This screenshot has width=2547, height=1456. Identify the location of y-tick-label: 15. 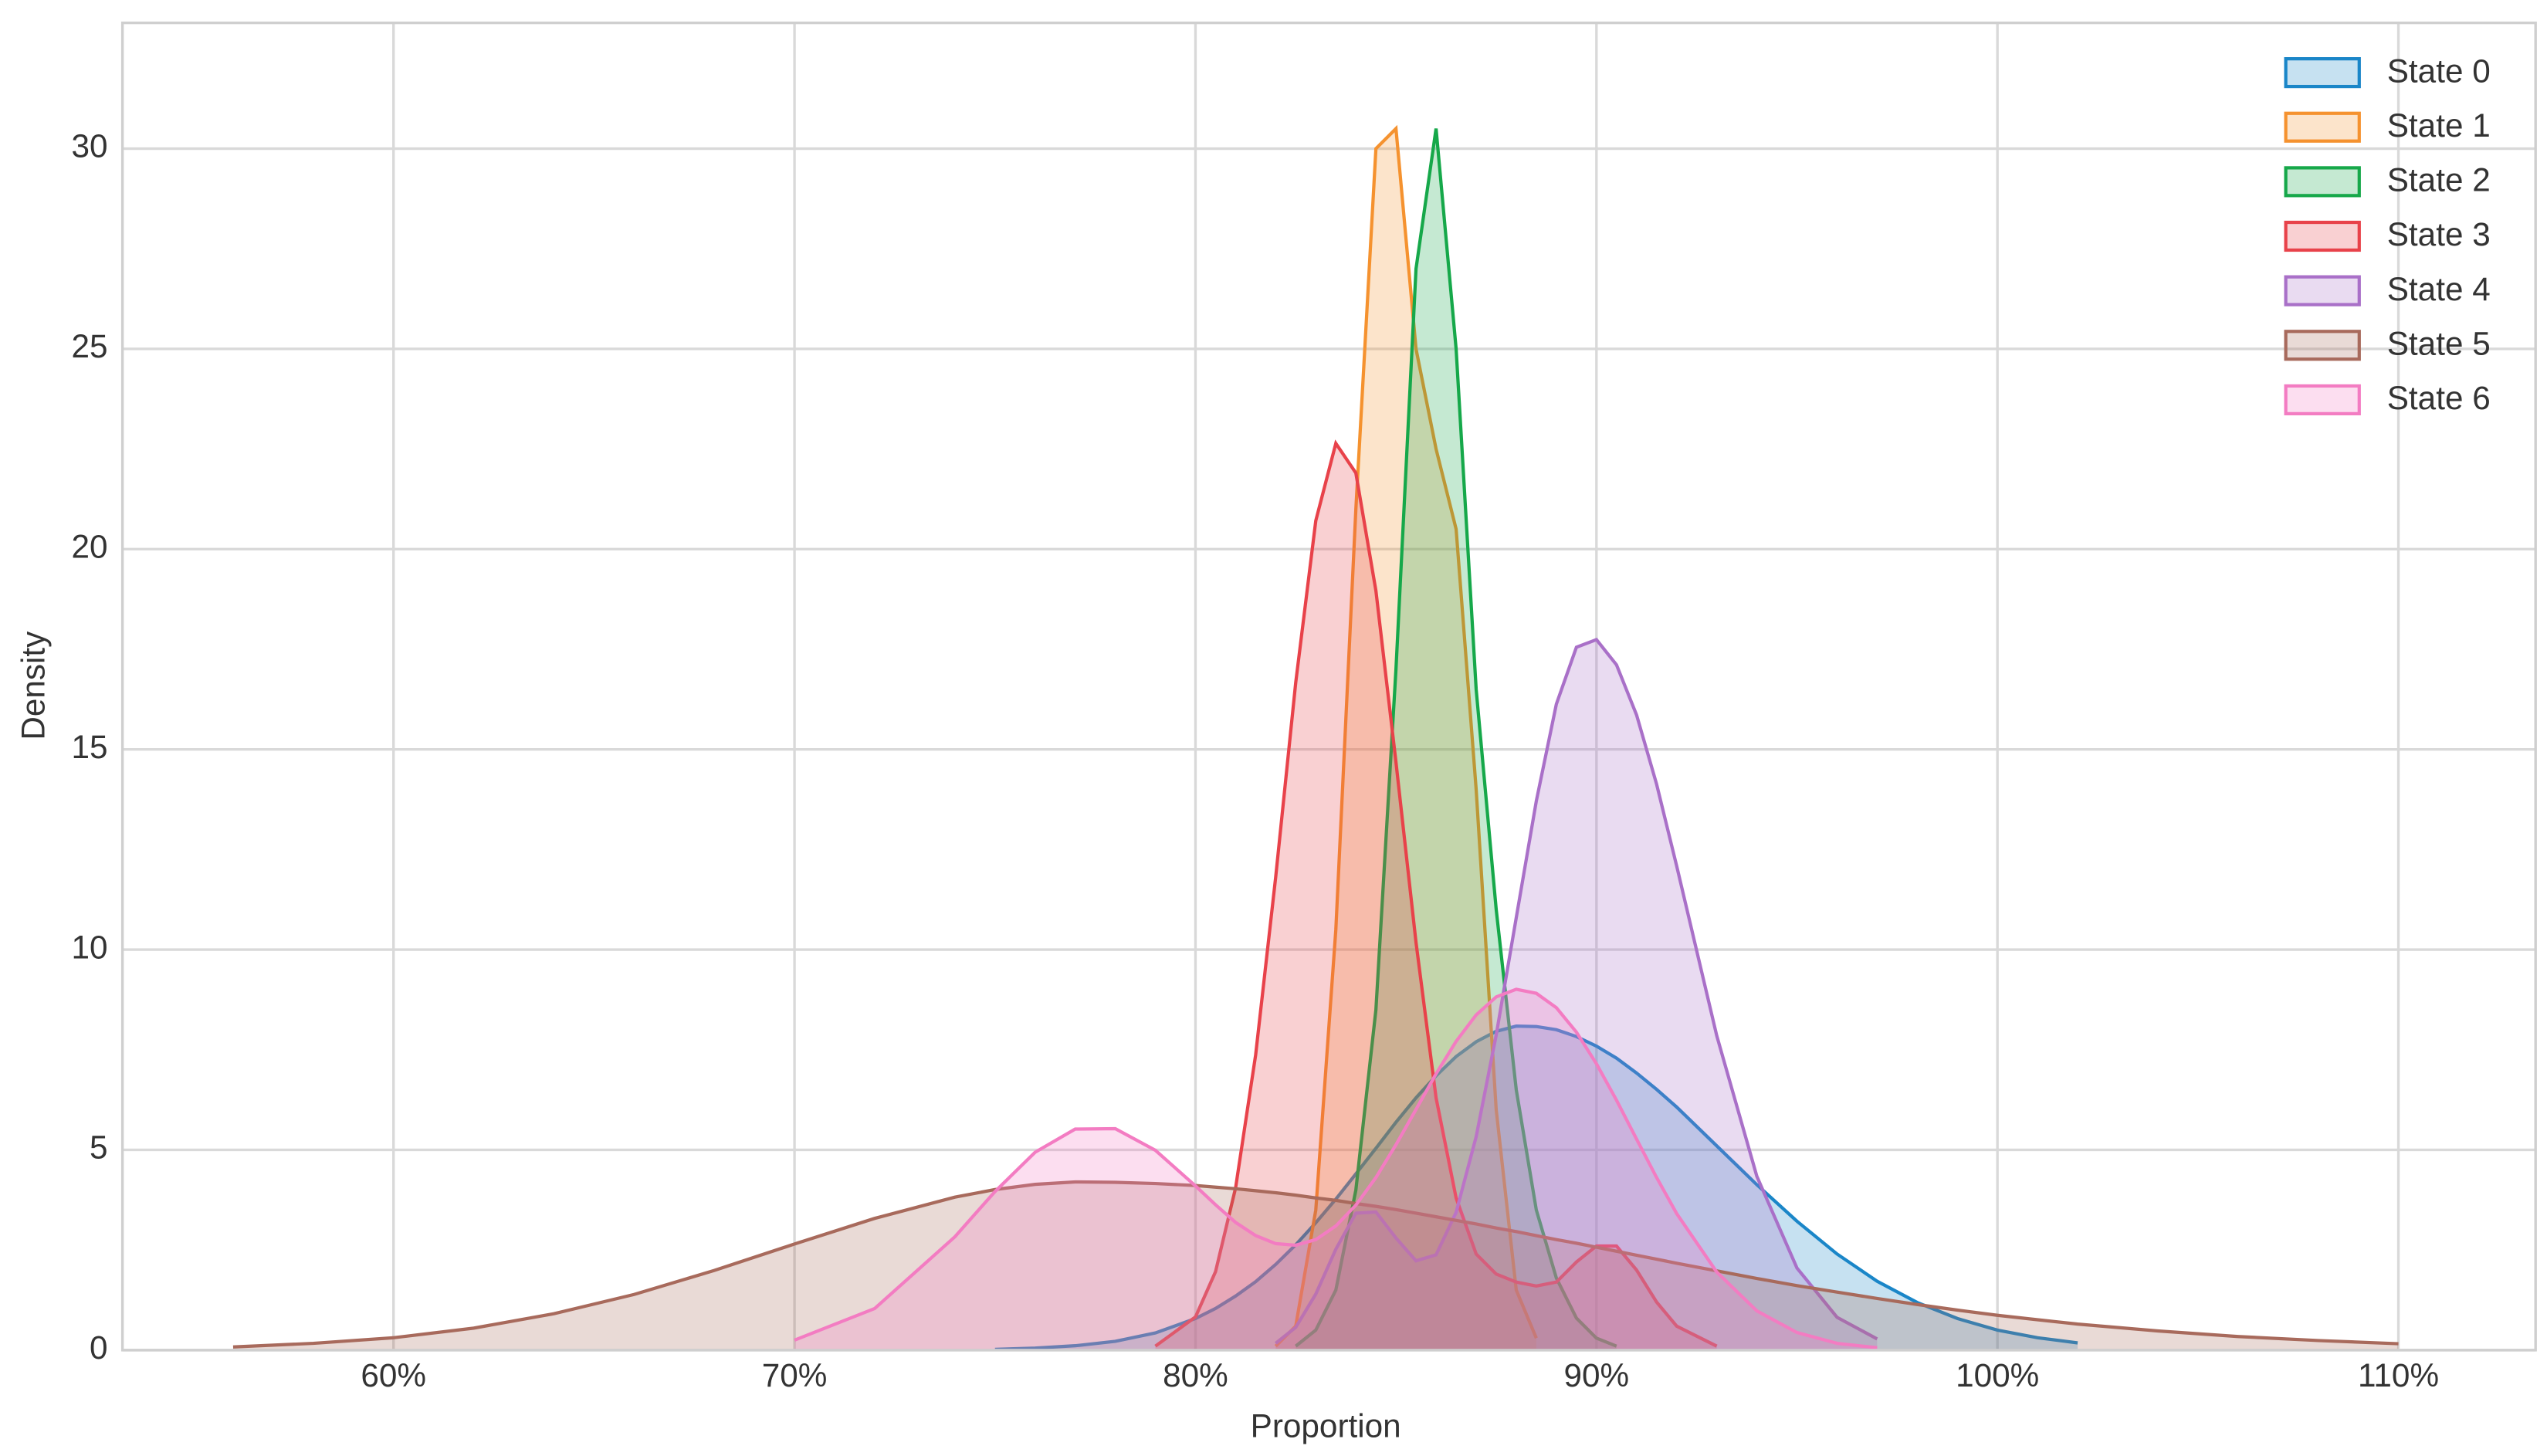
(90, 747).